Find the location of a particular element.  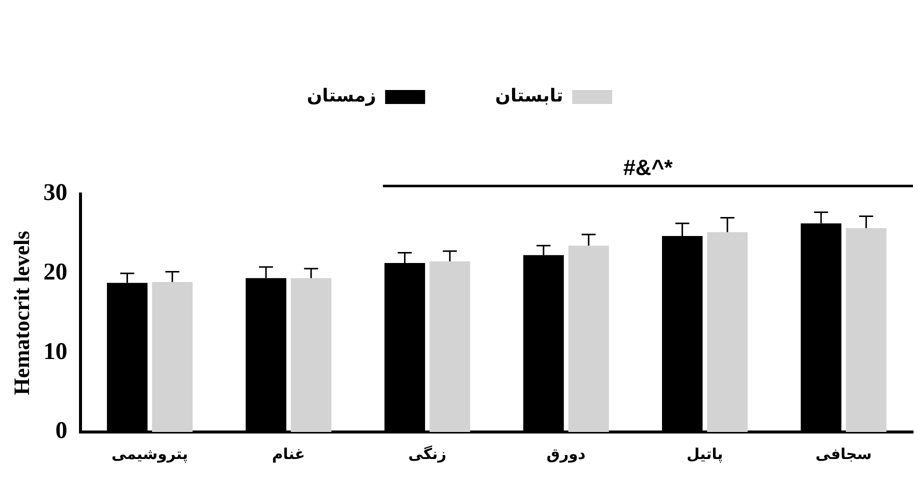

x-tick-label: دورق is located at coordinates (566, 453).